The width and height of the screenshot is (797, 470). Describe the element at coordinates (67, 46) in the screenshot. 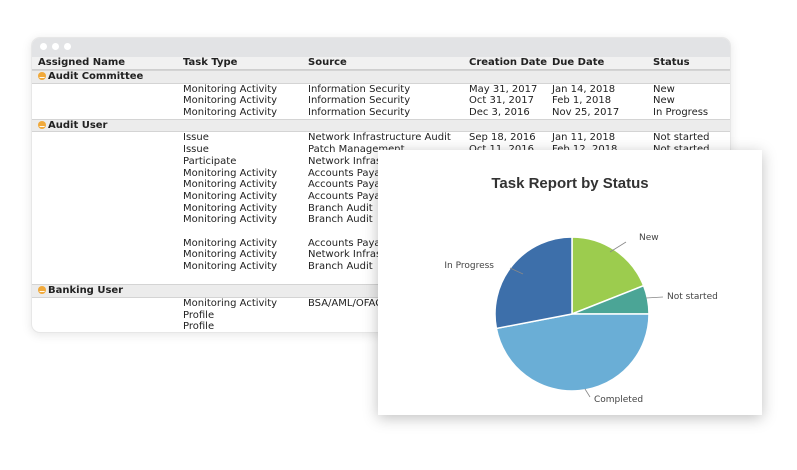

I see `window-maximize-dot` at that location.